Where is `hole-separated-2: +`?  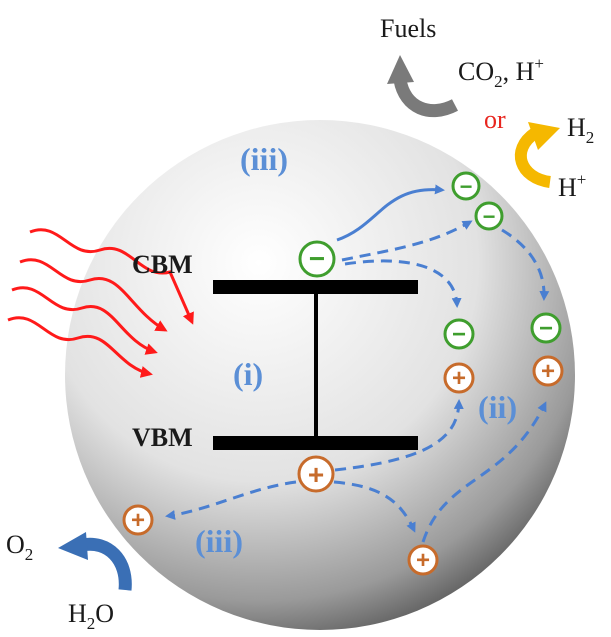 hole-separated-2: + is located at coordinates (548, 371).